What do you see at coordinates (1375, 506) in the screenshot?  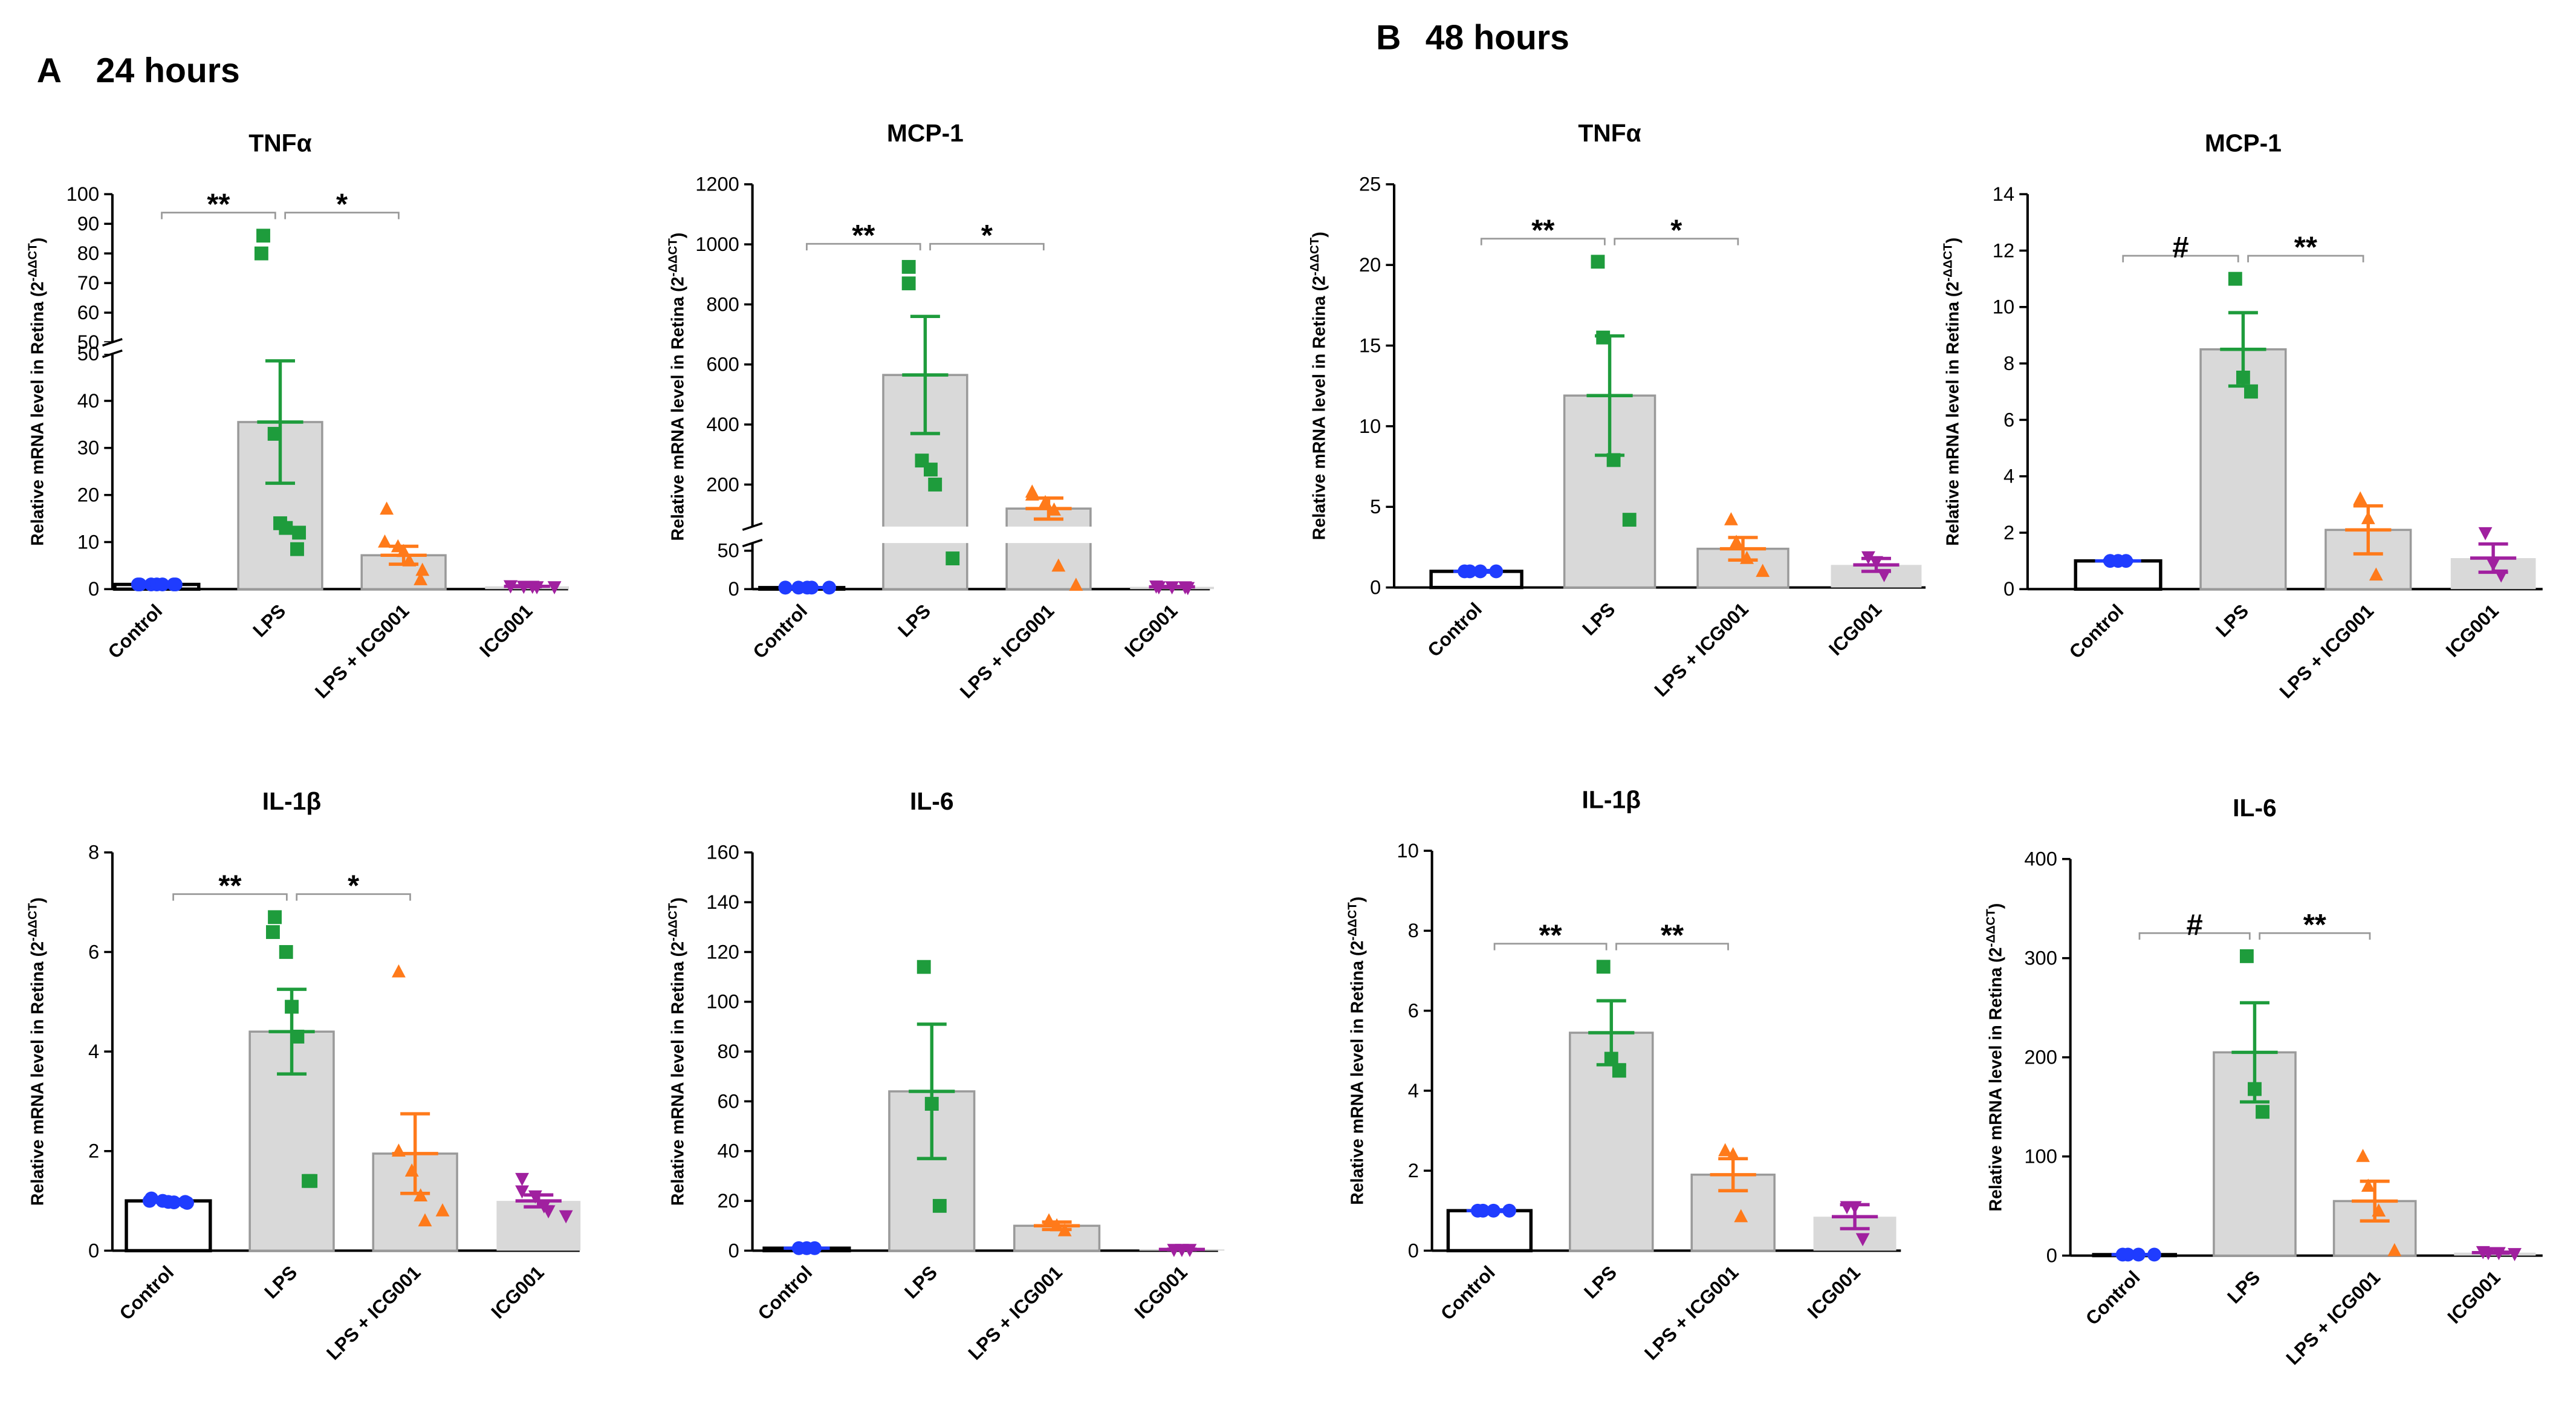 I see `y-tick-label: 5` at bounding box center [1375, 506].